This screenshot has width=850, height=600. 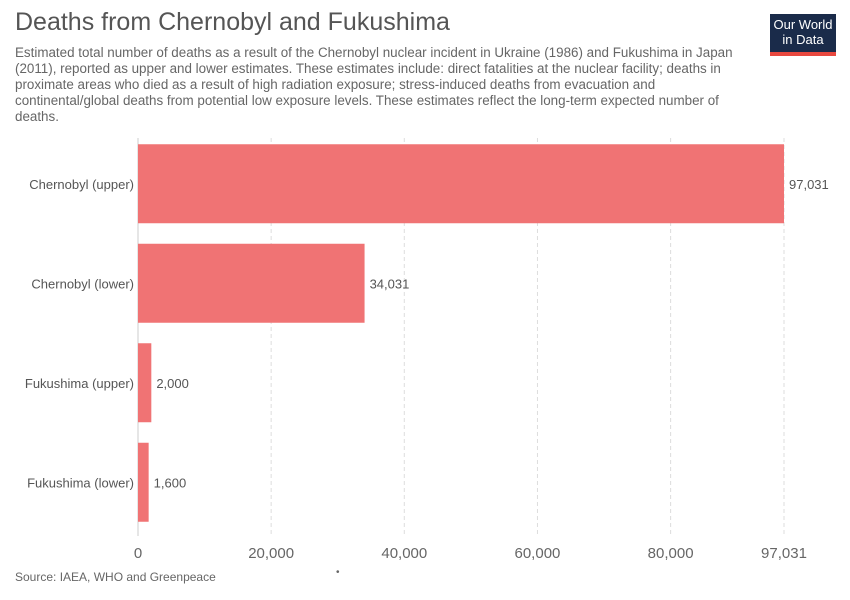 What do you see at coordinates (803, 24) in the screenshot?
I see `logo-line-1: Our World` at bounding box center [803, 24].